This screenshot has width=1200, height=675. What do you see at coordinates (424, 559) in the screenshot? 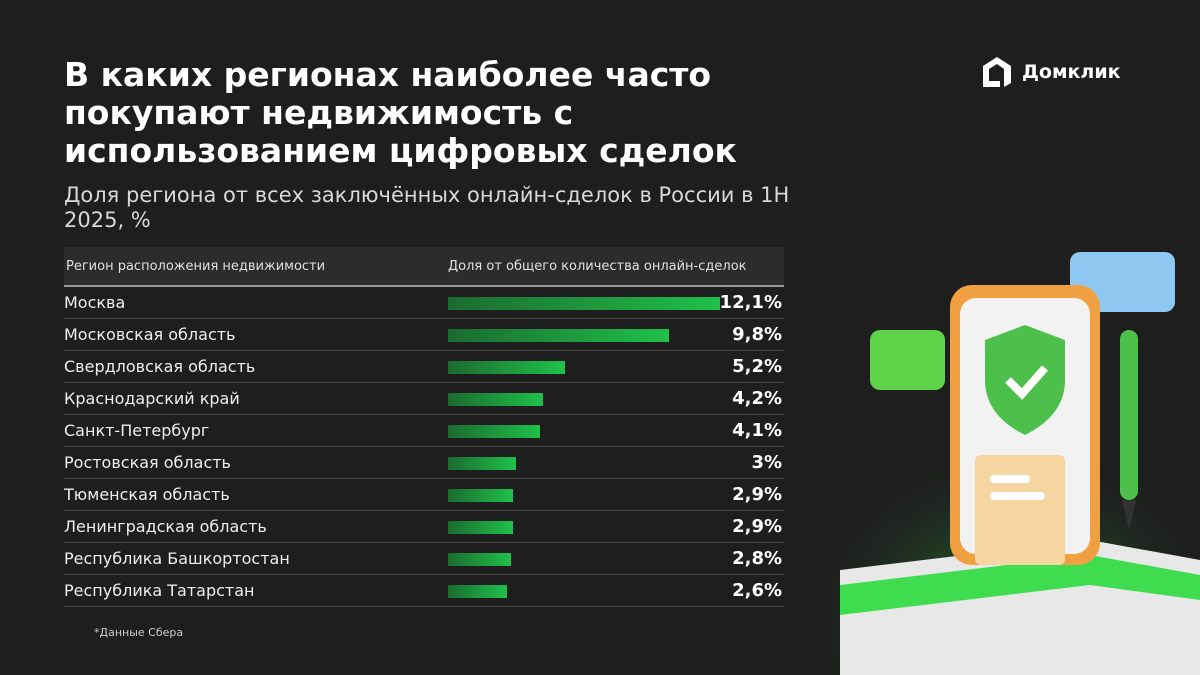
I see `table-row: Республика Башкортостан 2,8%` at bounding box center [424, 559].